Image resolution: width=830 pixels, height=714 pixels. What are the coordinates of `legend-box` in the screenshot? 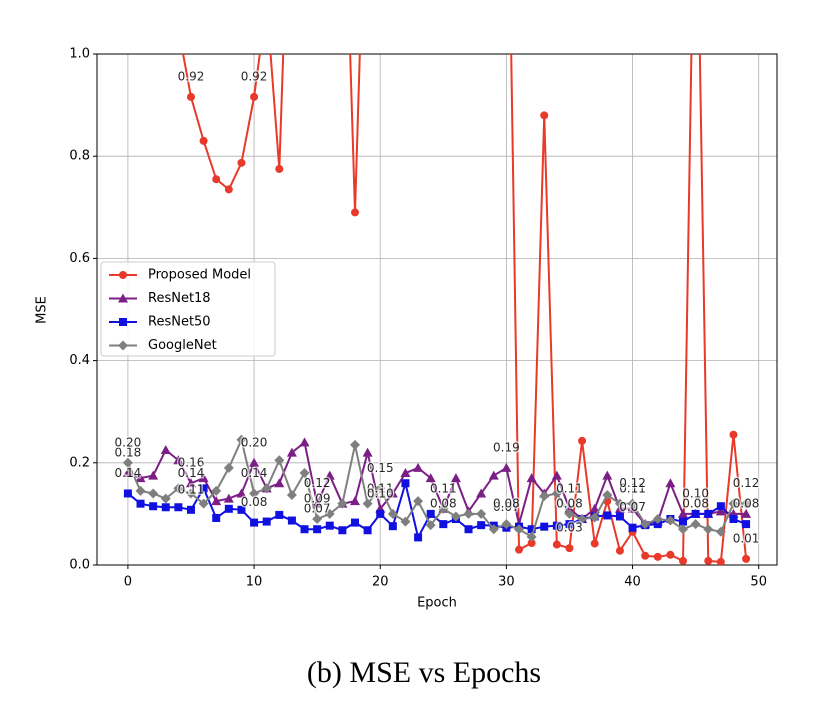 It's located at (188, 309).